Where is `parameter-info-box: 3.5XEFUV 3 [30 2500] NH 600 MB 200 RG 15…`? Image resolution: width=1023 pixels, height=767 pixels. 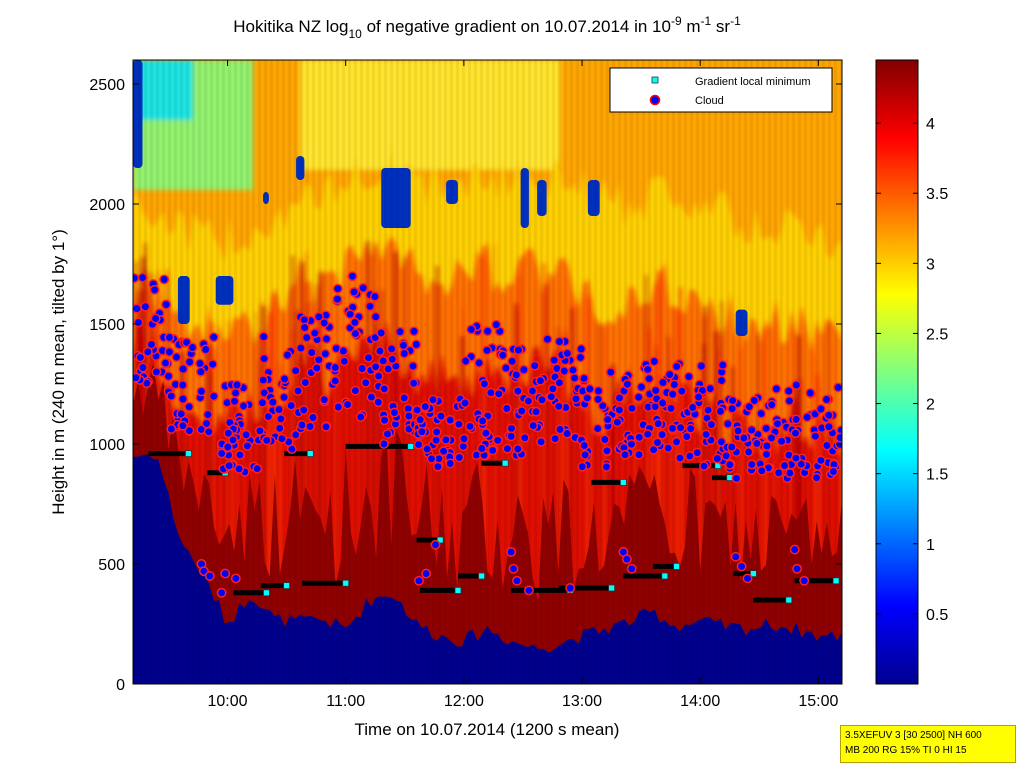 parameter-info-box: 3.5XEFUV 3 [30 2500] NH 600 MB 200 RG 15… is located at coordinates (928, 744).